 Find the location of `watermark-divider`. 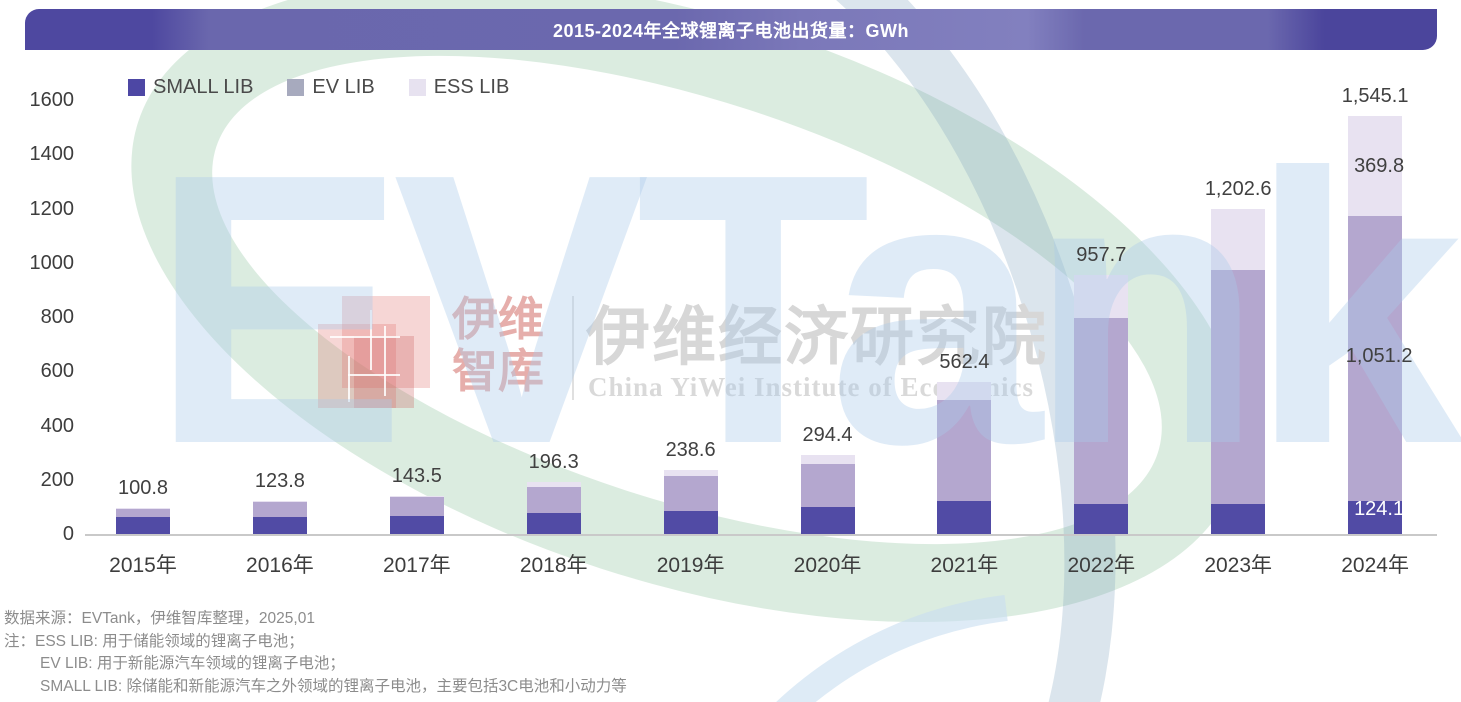

watermark-divider is located at coordinates (573, 348).